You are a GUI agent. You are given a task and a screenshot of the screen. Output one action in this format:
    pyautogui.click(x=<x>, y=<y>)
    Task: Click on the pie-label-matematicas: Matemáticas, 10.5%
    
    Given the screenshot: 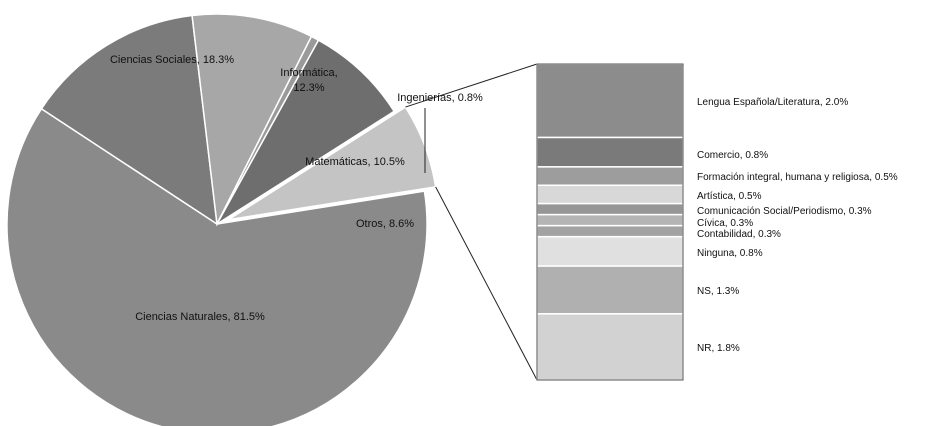 What is the action you would take?
    pyautogui.click(x=355, y=162)
    